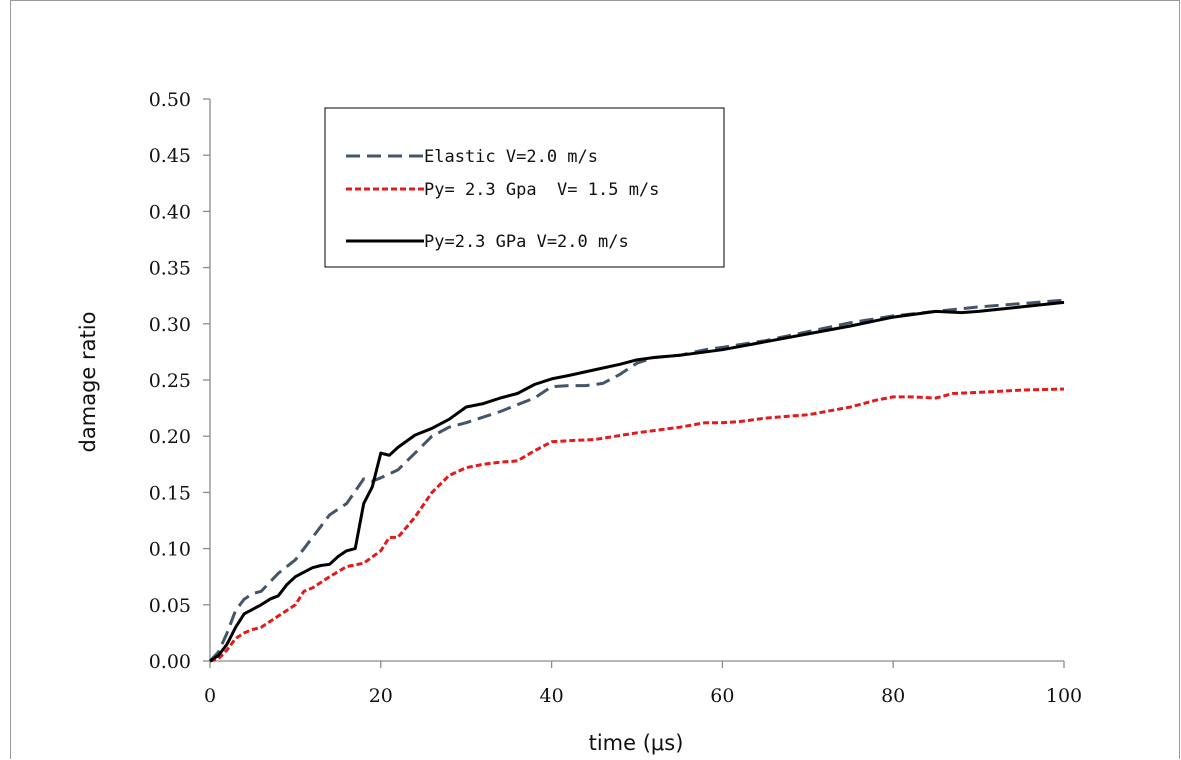 The height and width of the screenshot is (760, 1181). What do you see at coordinates (381, 696) in the screenshot?
I see `x-tick-label: 20` at bounding box center [381, 696].